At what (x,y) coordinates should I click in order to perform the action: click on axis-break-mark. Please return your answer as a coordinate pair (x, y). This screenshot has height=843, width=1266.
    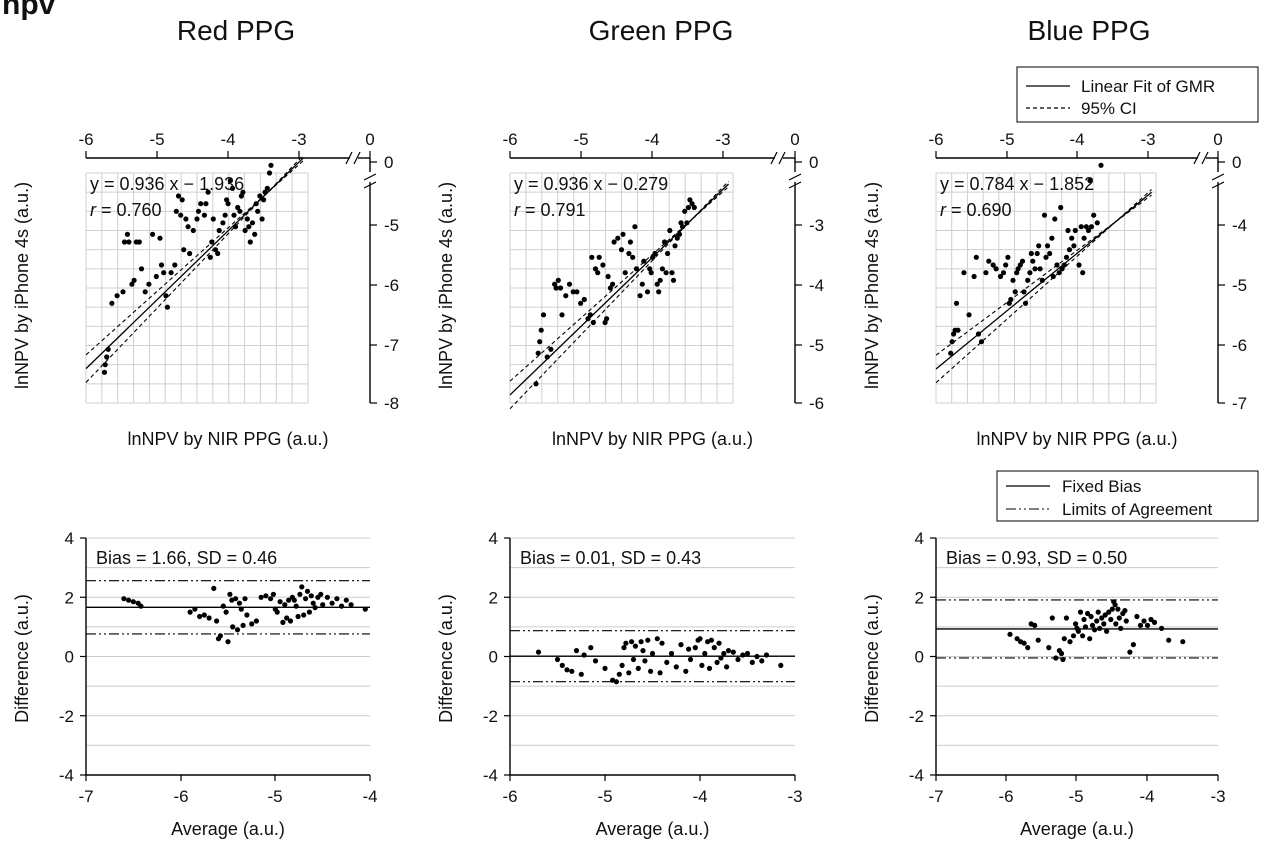
    Looking at the image, I should click on (353, 158).